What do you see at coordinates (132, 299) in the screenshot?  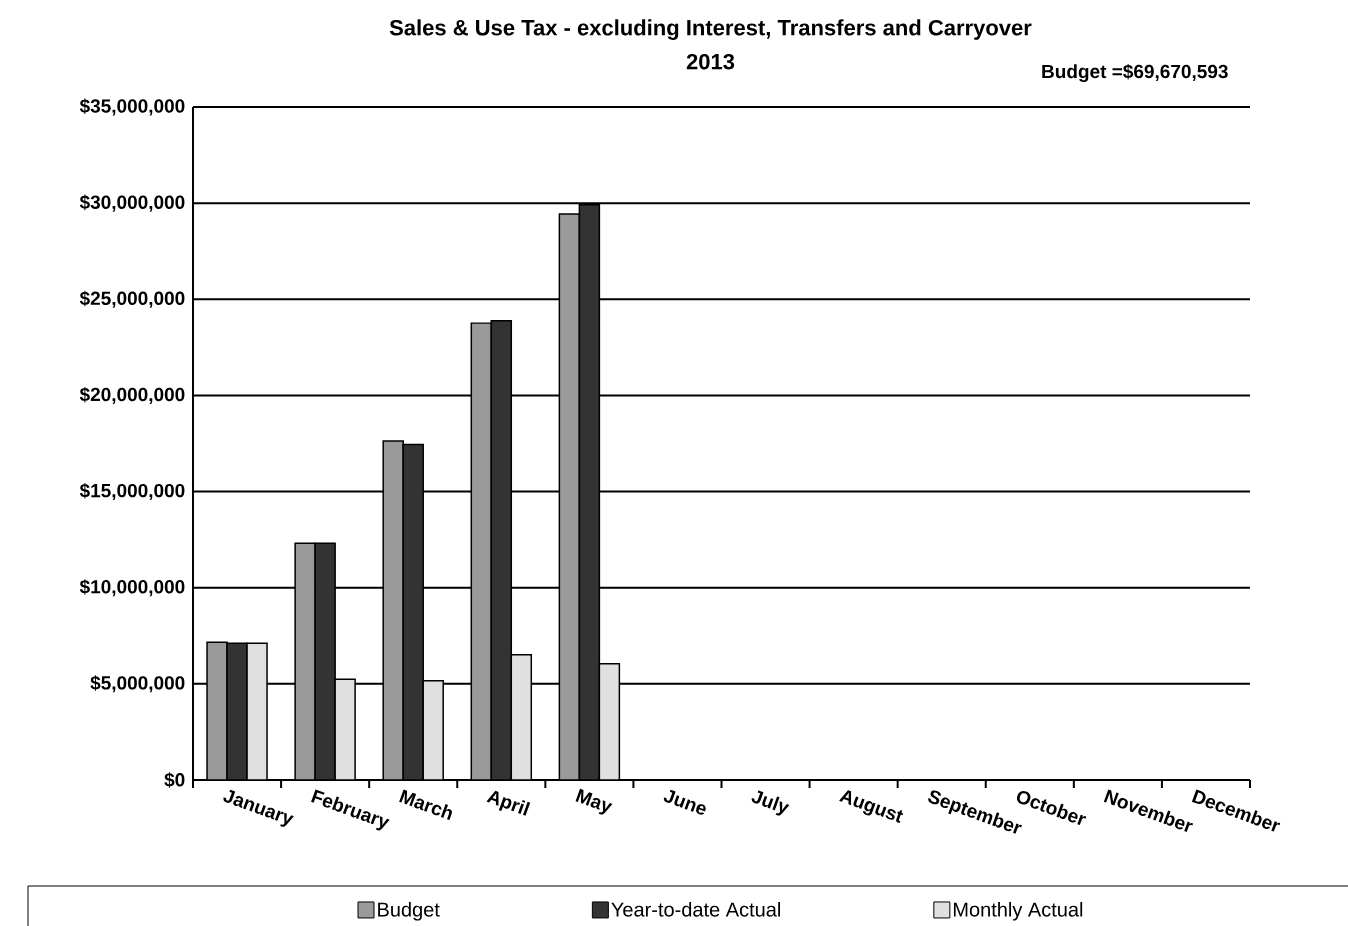 I see `y-tick-label: $25,000,000` at bounding box center [132, 299].